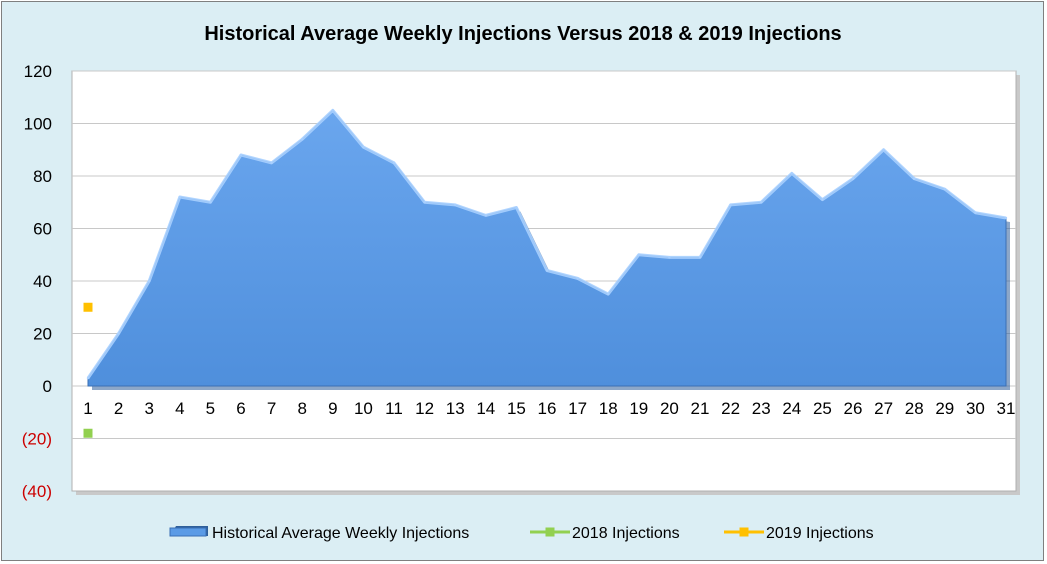 The image size is (1047, 564). What do you see at coordinates (424, 408) in the screenshot?
I see `x-tick-label: 12` at bounding box center [424, 408].